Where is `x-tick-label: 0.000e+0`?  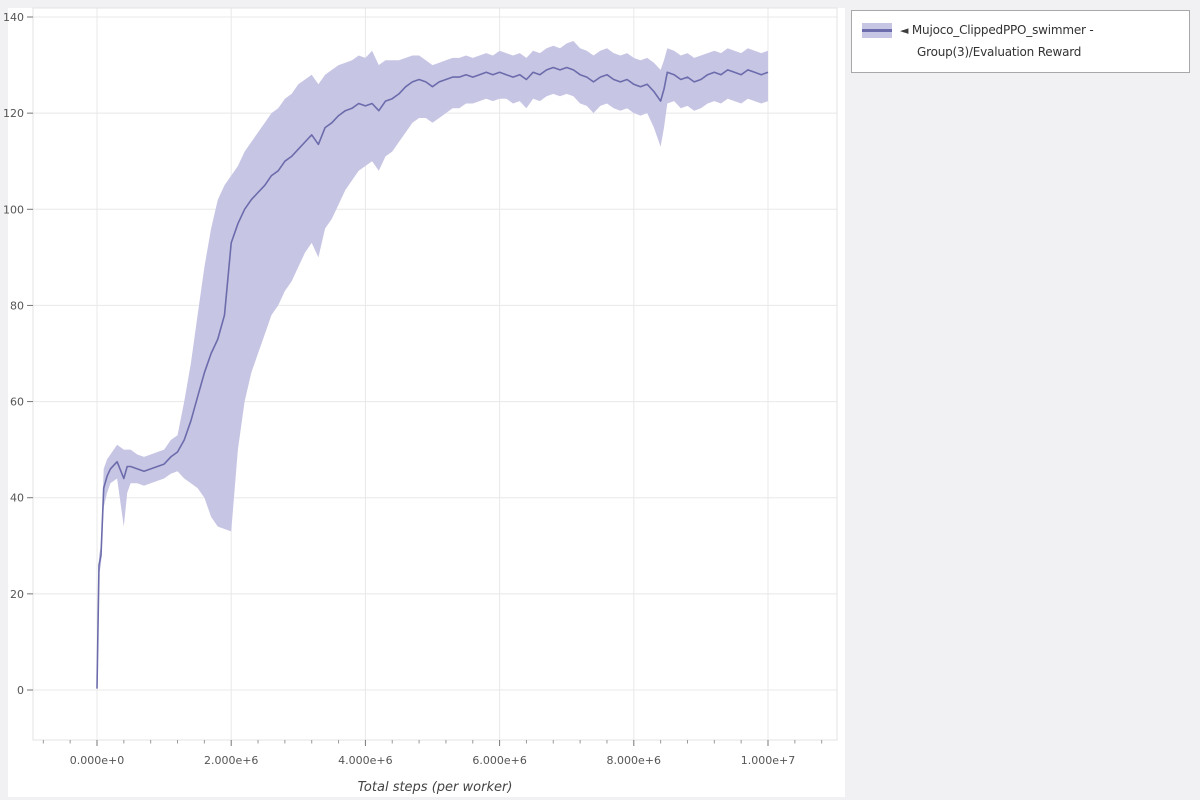
x-tick-label: 0.000e+0 is located at coordinates (97, 760).